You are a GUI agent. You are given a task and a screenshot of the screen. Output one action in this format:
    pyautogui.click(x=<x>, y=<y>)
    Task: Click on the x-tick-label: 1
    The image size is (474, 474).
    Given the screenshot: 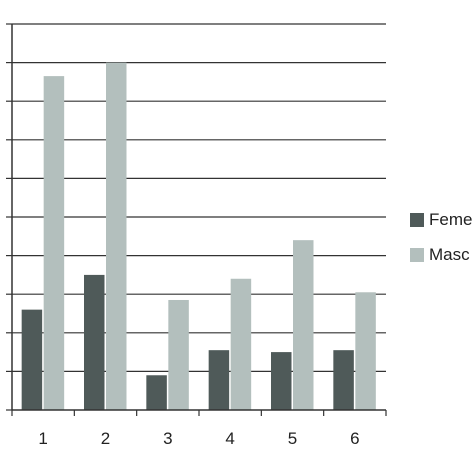 What is the action you would take?
    pyautogui.click(x=42, y=438)
    